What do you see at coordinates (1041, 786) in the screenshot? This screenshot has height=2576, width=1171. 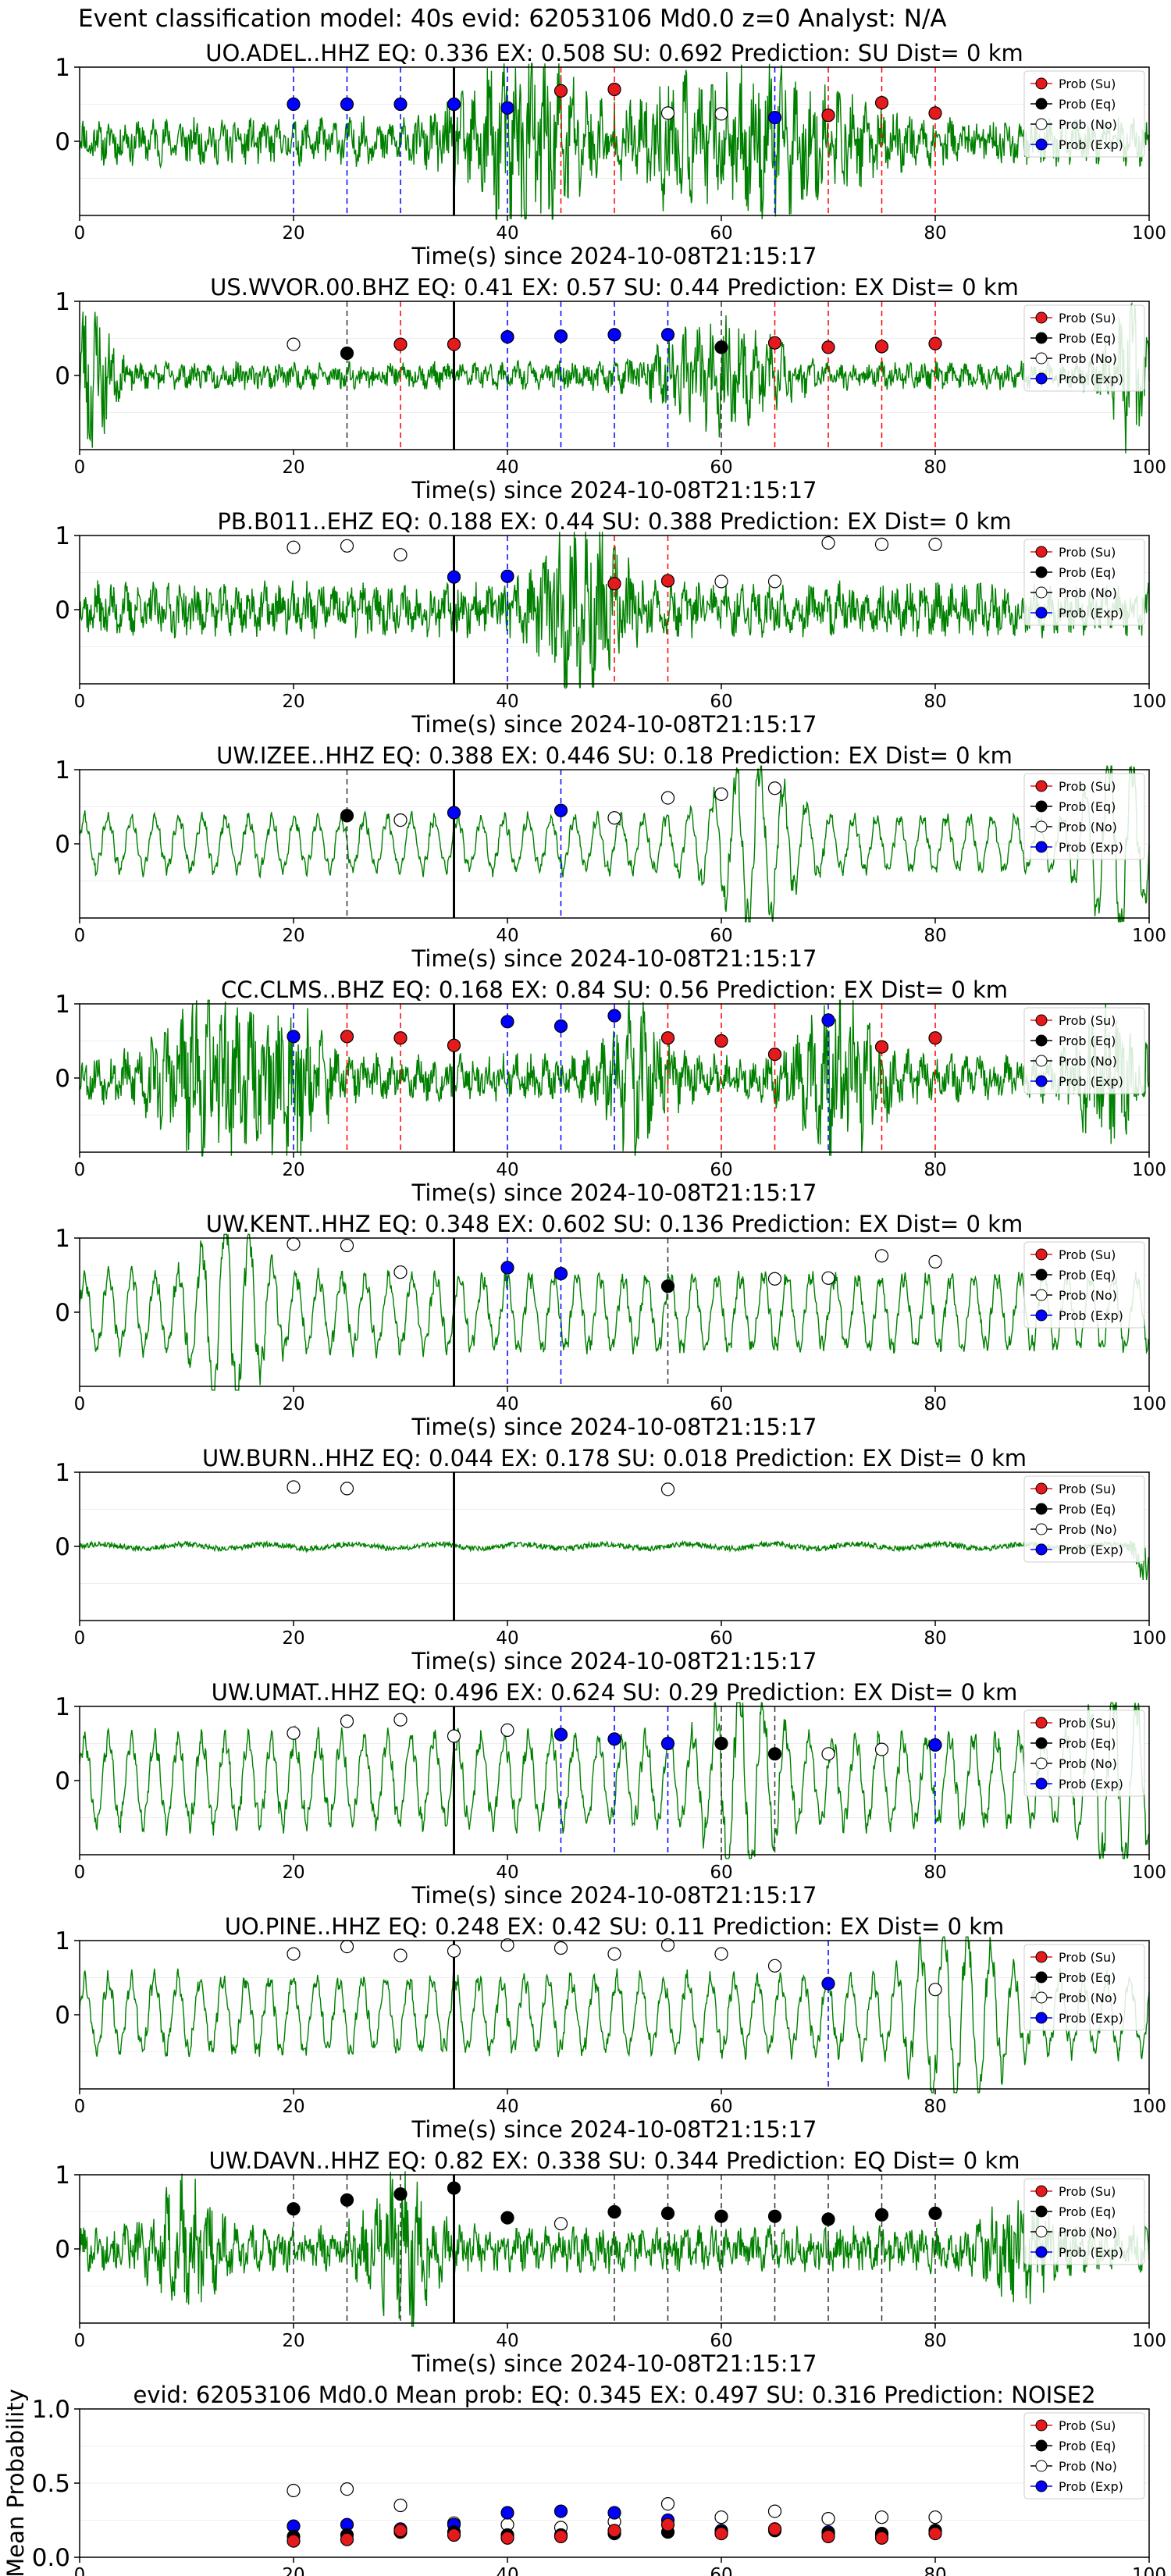 I see `legend-marker-su` at bounding box center [1041, 786].